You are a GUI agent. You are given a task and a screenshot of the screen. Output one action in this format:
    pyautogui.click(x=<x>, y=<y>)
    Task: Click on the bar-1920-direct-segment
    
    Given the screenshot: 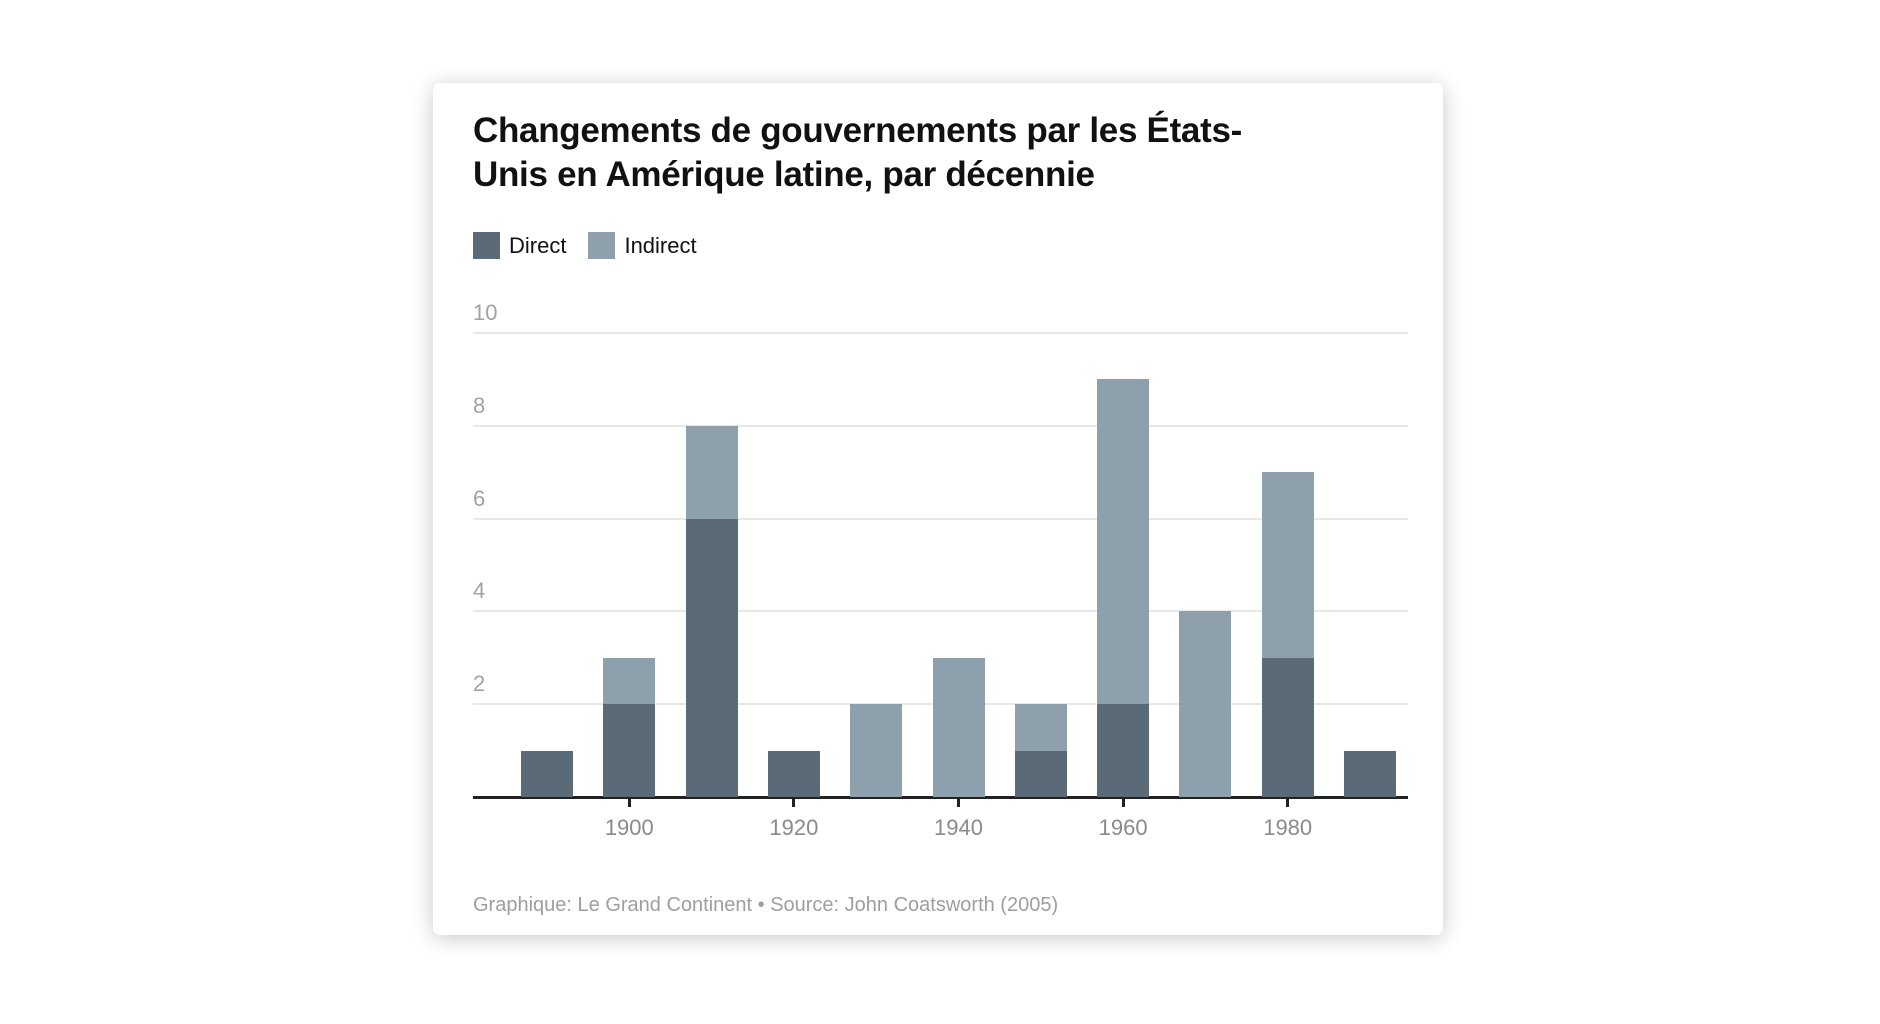 What is the action you would take?
    pyautogui.click(x=793, y=773)
    